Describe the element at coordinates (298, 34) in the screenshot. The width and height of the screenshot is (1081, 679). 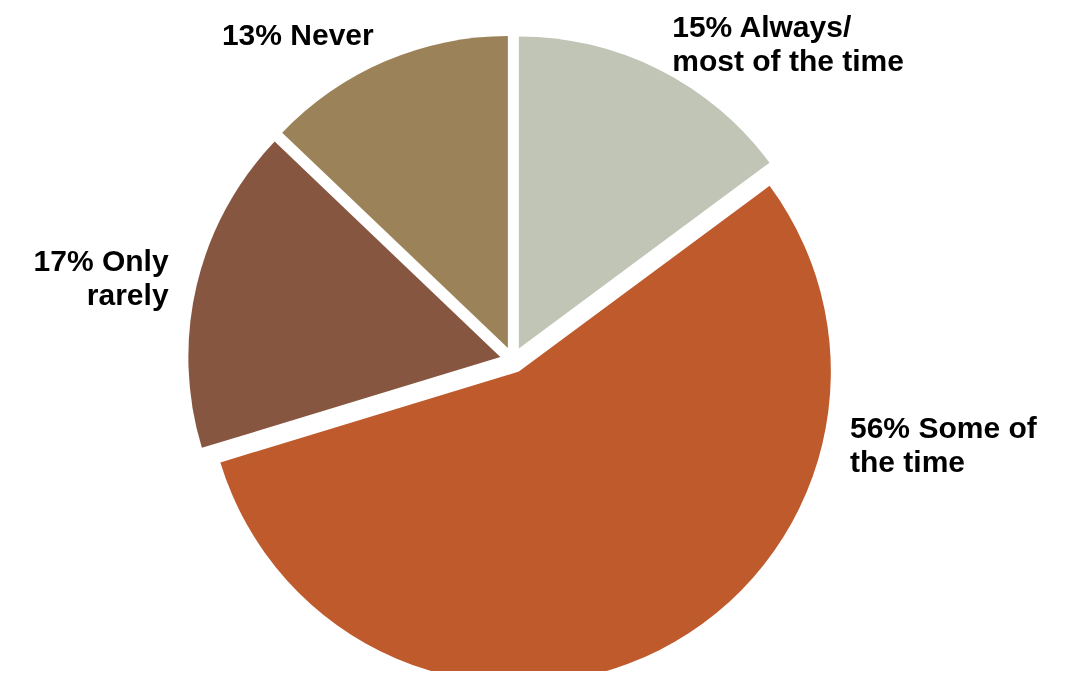
I see `slice-label: 13% Never` at that location.